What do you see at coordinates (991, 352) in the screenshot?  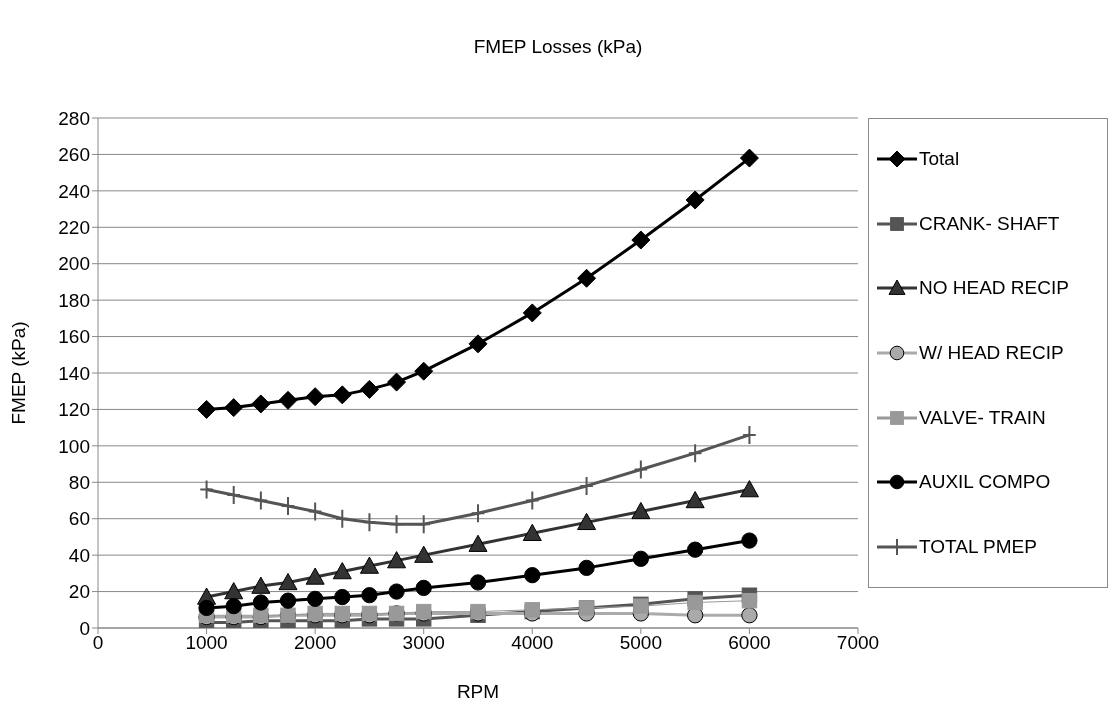 I see `legend-label: W/ HEAD RECIP` at bounding box center [991, 352].